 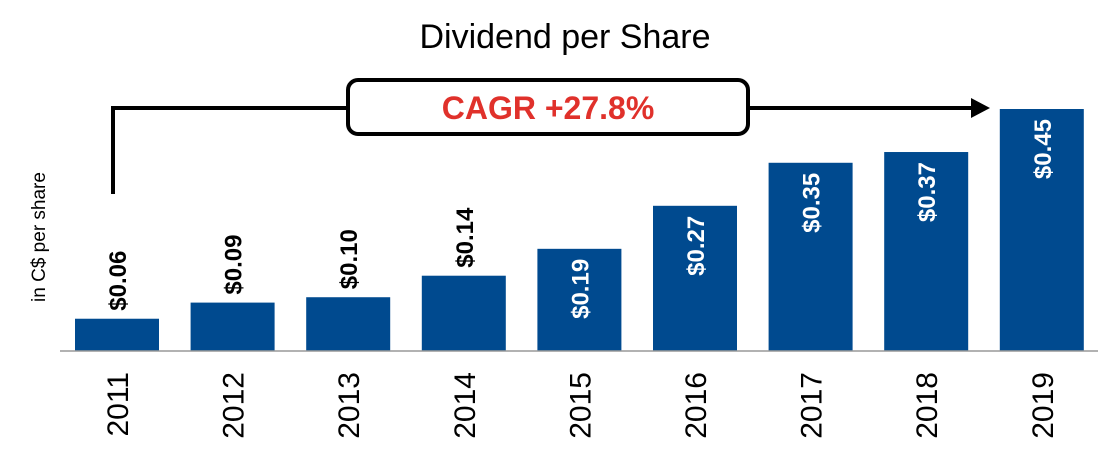 What do you see at coordinates (926, 251) in the screenshot?
I see `bar-2018` at bounding box center [926, 251].